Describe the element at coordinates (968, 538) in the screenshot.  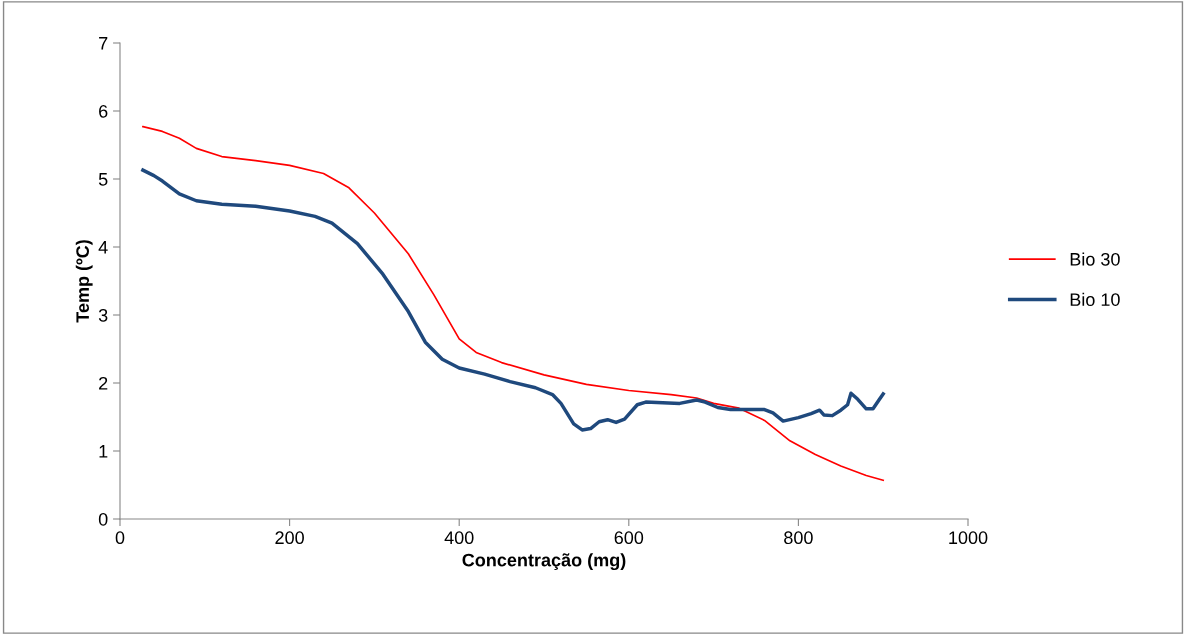
I see `x-tick-label: 1000` at that location.